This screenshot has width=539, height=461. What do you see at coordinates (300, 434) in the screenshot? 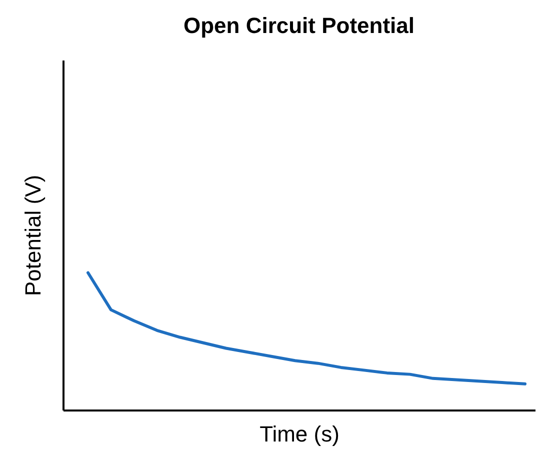
I see `x-axis-title: Time (s)` at bounding box center [300, 434].